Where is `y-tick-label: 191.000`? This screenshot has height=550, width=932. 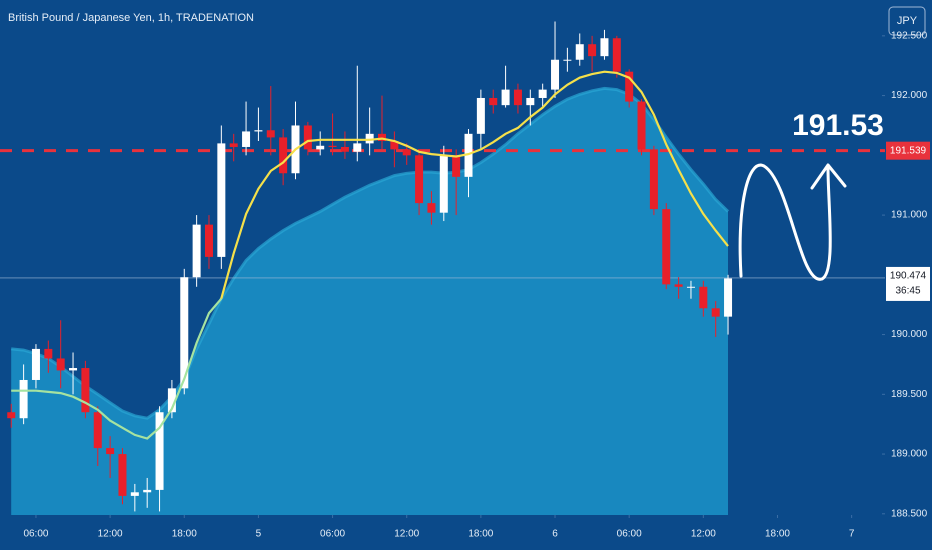 y-tick-label: 191.000 is located at coordinates (909, 215).